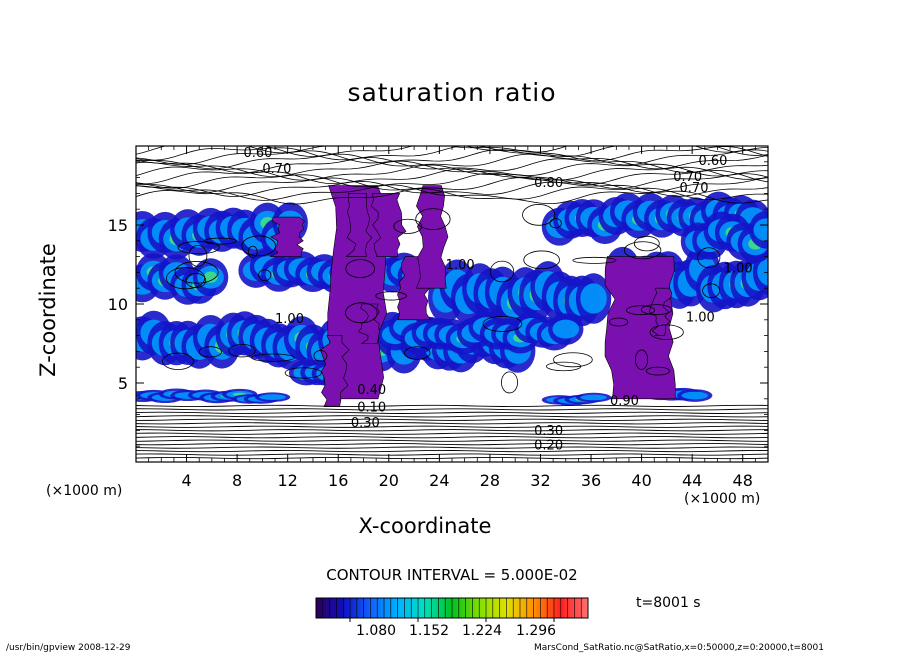 The width and height of the screenshot is (904, 654). I want to click on chart-title: saturation ratio, so click(452, 92).